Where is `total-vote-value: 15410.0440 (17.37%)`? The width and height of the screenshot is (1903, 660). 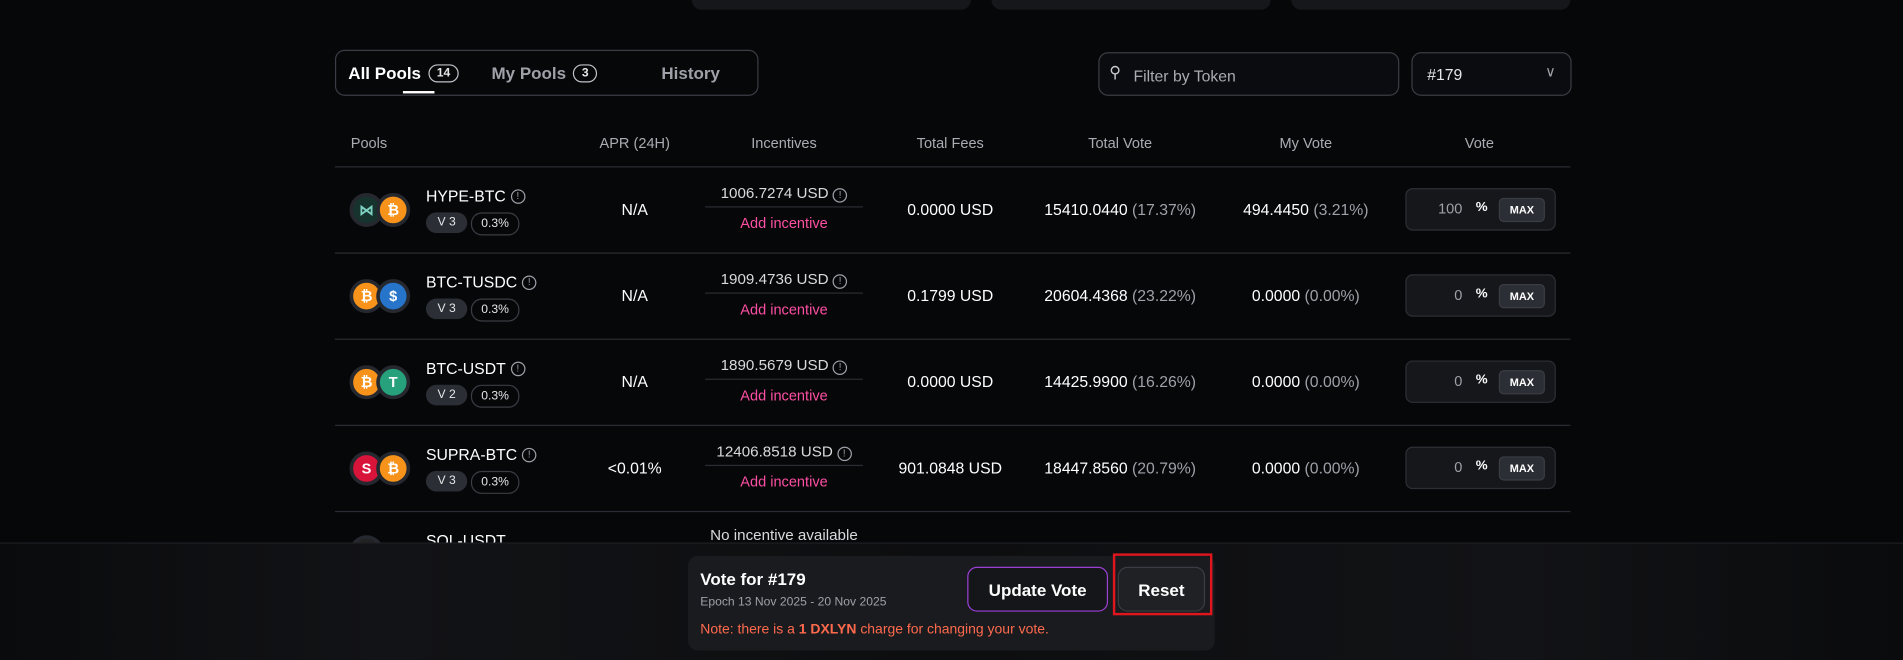
total-vote-value: 15410.0440 (17.37%) is located at coordinates (1120, 209).